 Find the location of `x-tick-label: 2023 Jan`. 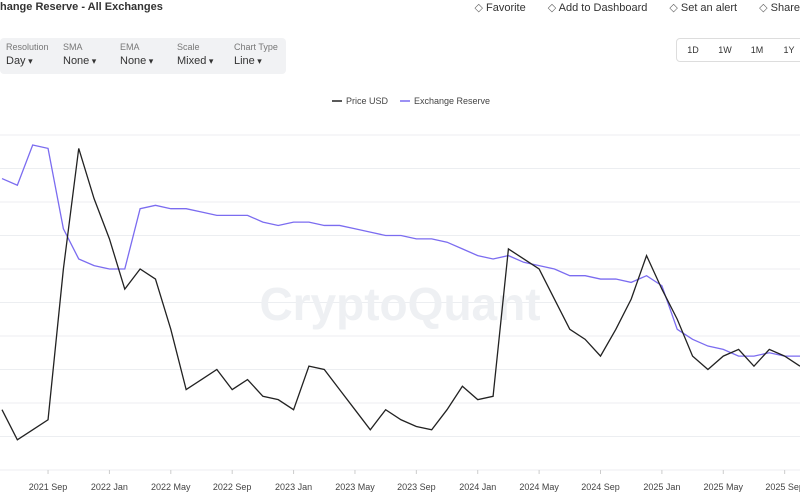

x-tick-label: 2023 Jan is located at coordinates (293, 487).